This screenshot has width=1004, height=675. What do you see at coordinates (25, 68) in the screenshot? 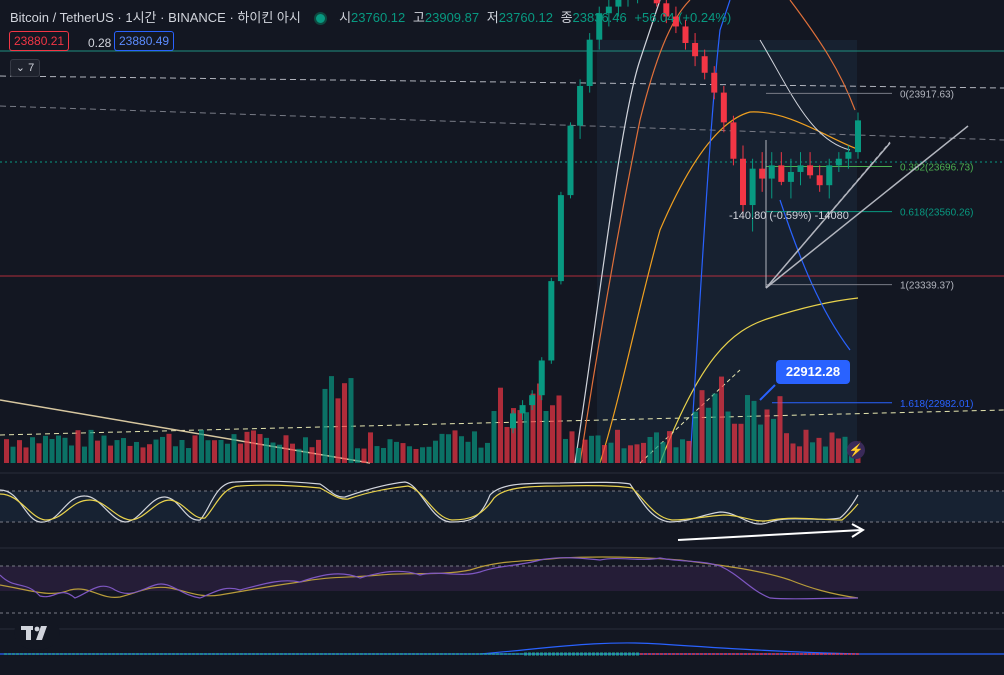
I see `indicators-toggle-button: ⌄ 7` at bounding box center [25, 68].